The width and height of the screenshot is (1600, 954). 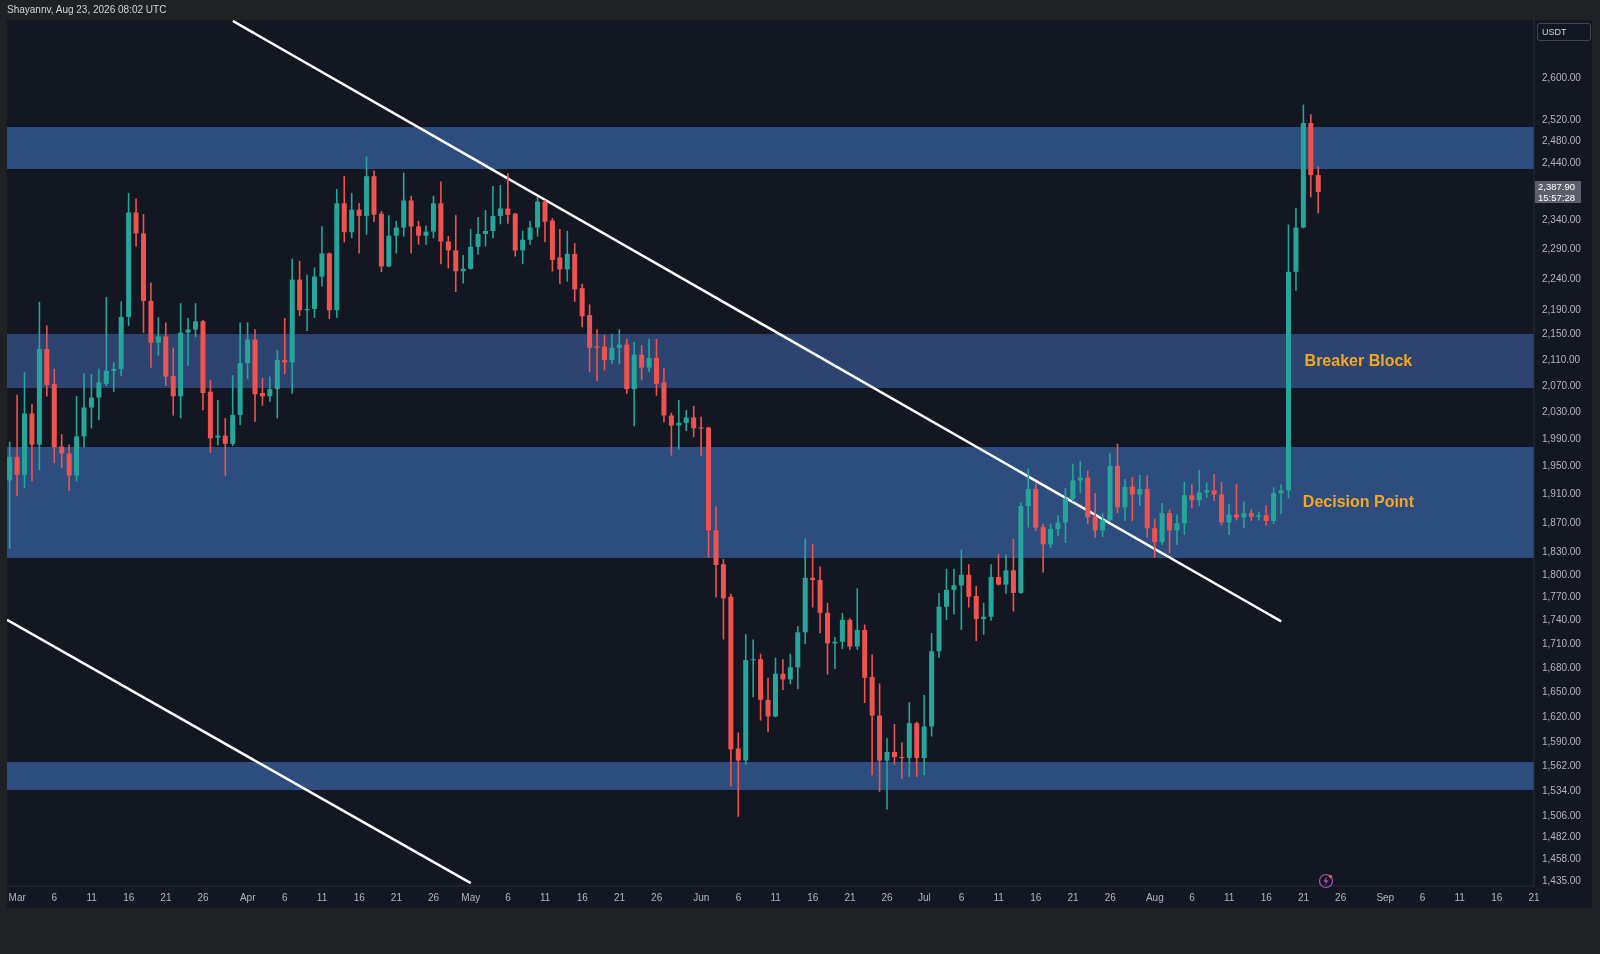 I want to click on y-tick-label: 2,030.00, so click(x=1562, y=412).